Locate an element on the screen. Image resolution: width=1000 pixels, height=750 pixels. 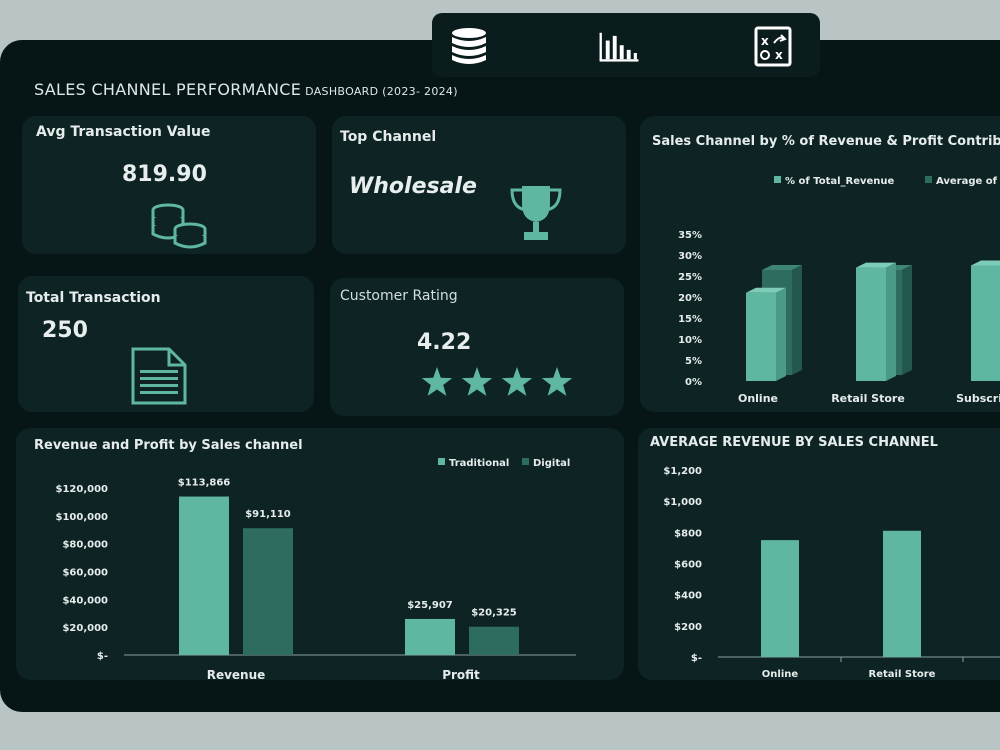
kpi-value: 4.22 is located at coordinates (444, 342).